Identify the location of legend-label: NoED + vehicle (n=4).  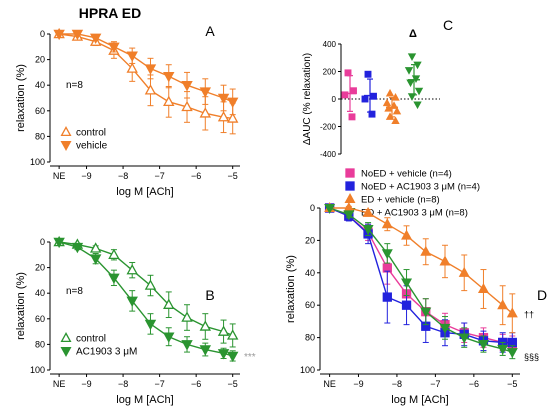
(406, 174).